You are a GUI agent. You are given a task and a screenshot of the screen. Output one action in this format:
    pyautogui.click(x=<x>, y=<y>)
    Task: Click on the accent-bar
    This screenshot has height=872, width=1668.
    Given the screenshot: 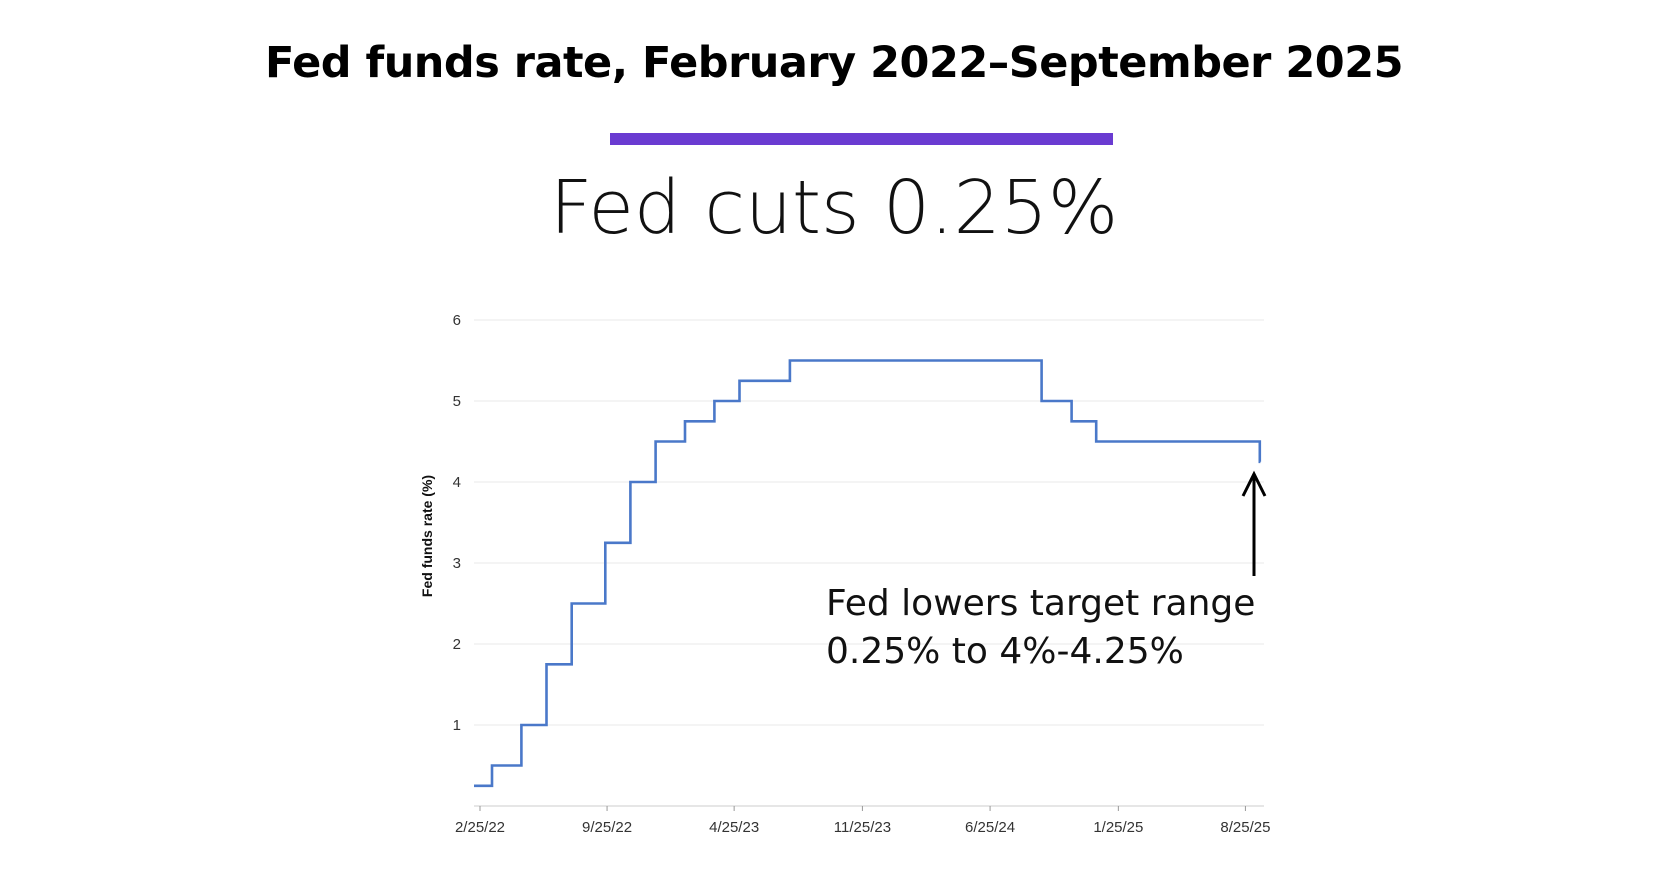 What is the action you would take?
    pyautogui.click(x=861, y=139)
    